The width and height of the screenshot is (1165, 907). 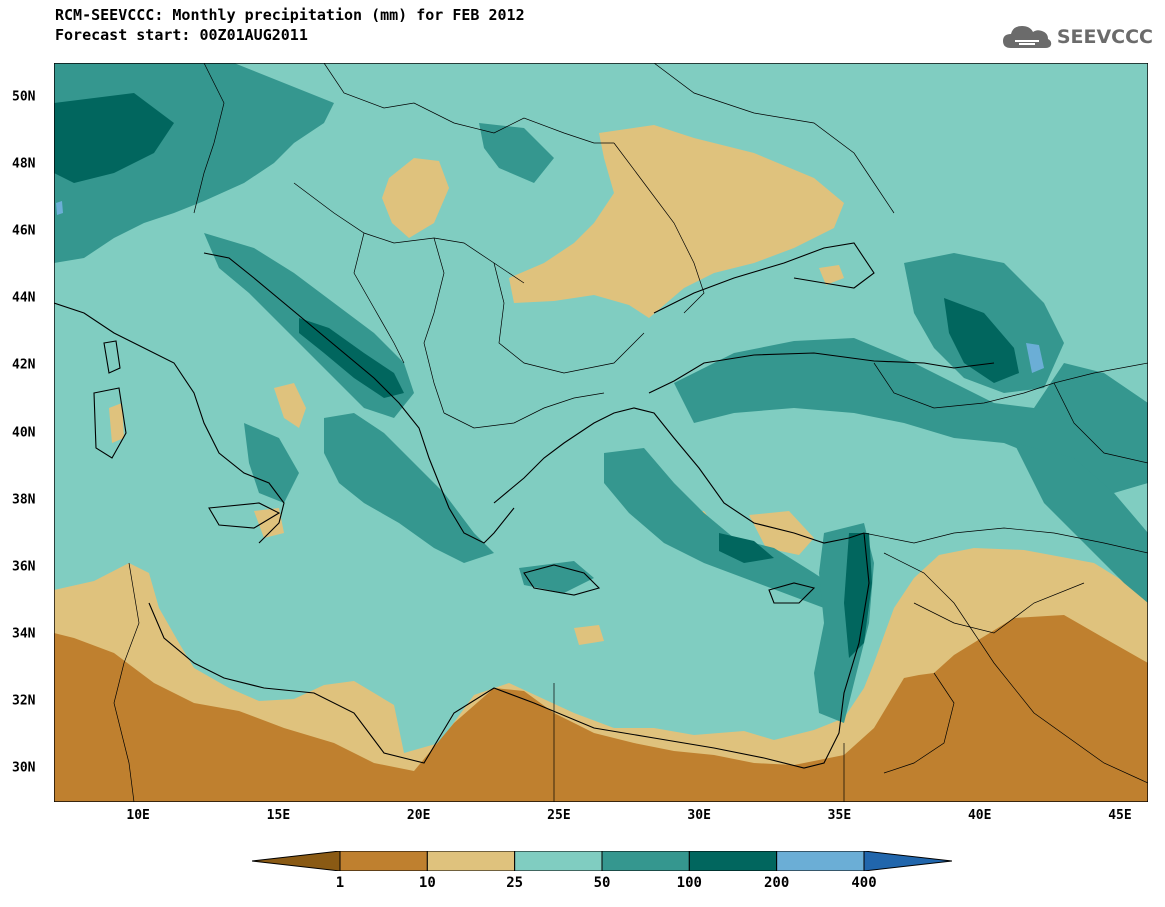 I want to click on precip-region-100-200-georgia, so click(x=981, y=340).